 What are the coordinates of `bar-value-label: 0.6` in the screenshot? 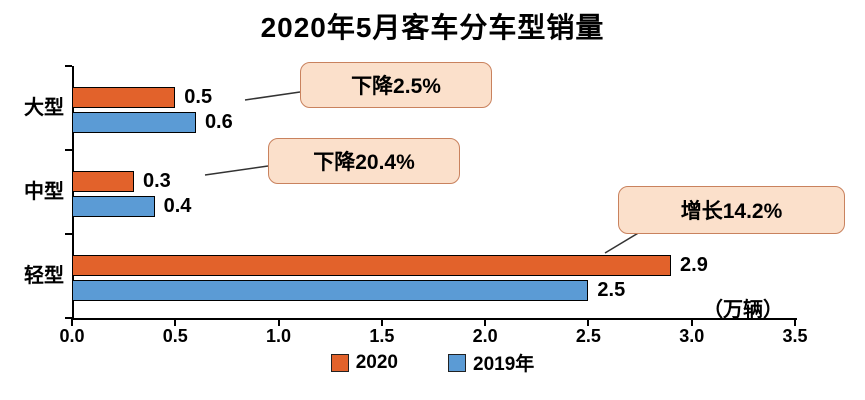 It's located at (218, 122).